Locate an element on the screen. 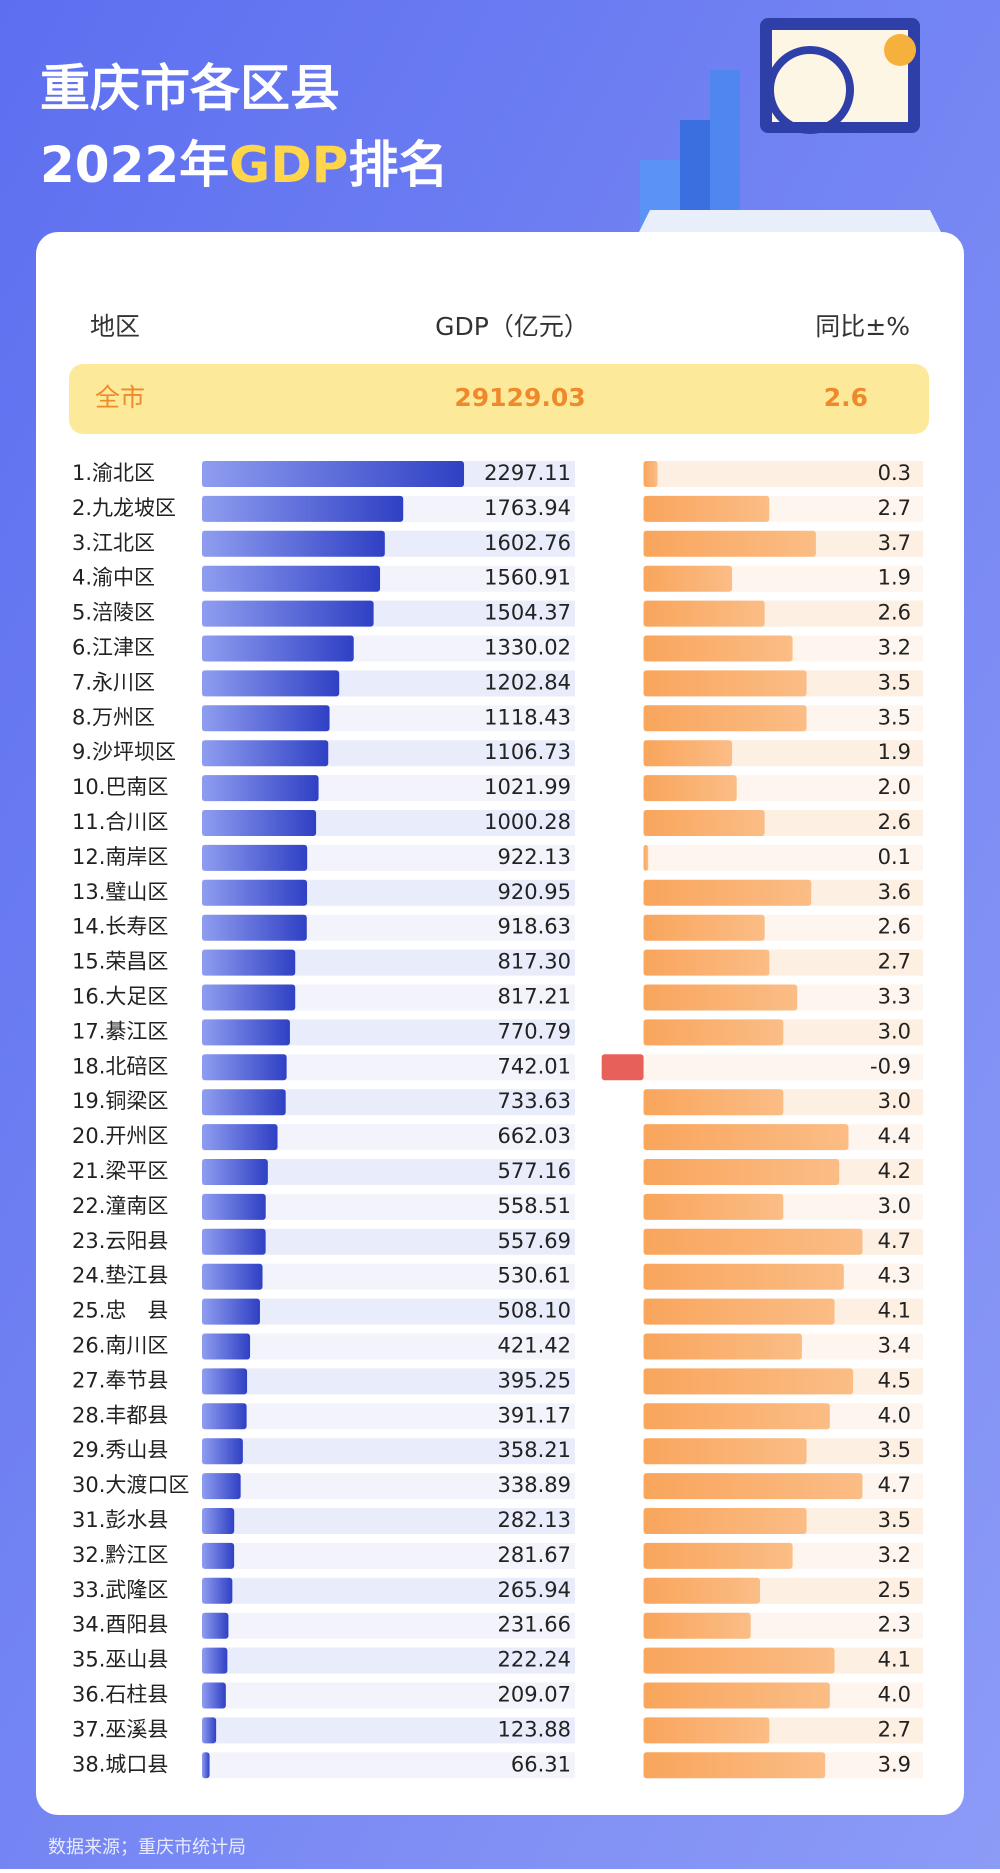 This screenshot has width=1000, height=1873. growth-value: -0.9 is located at coordinates (890, 1066).